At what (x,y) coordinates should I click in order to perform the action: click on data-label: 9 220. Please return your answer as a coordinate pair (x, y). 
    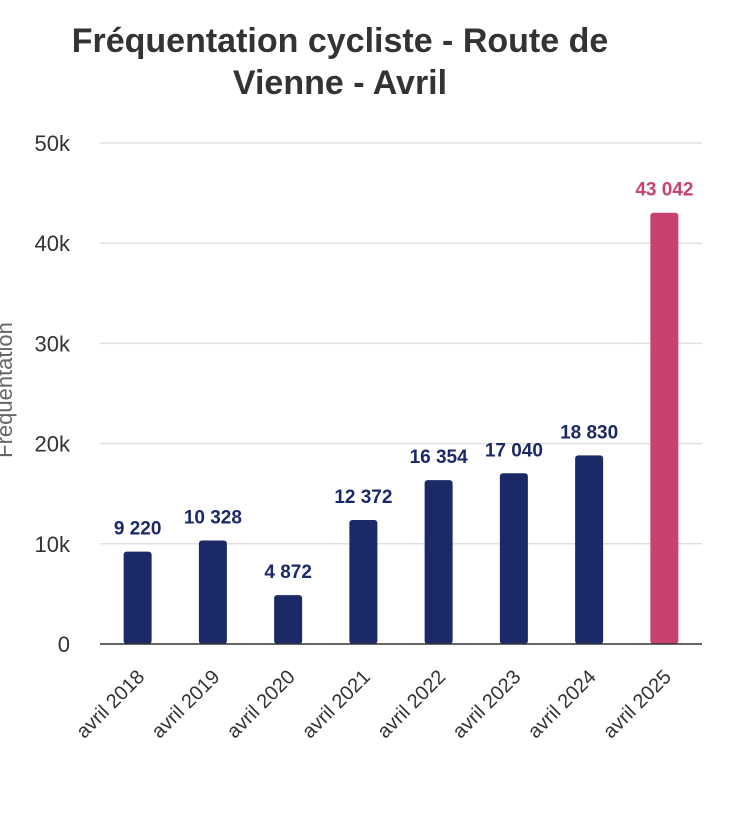
    Looking at the image, I should click on (138, 529).